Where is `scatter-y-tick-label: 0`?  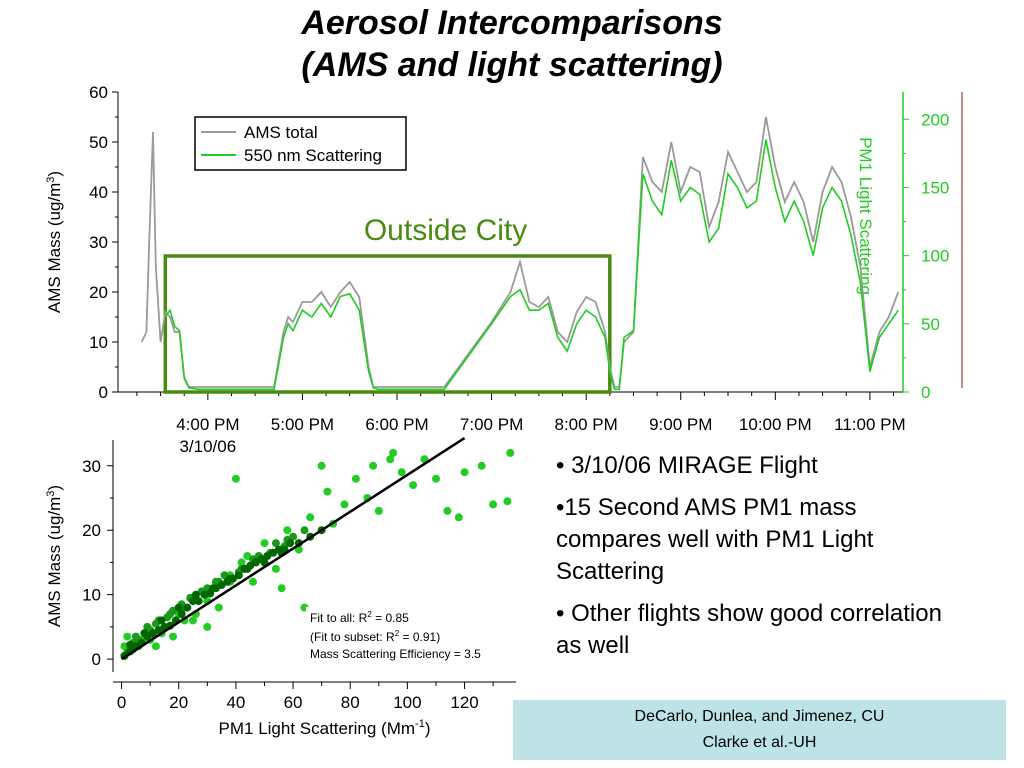
scatter-y-tick-label: 0 is located at coordinates (96, 659).